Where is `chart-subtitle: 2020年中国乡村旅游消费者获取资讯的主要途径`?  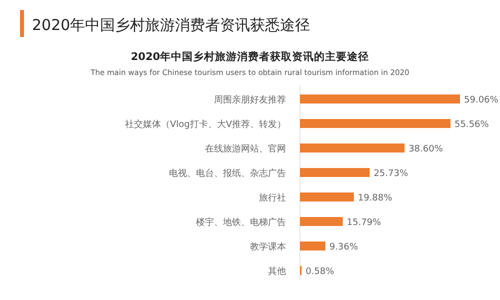 chart-subtitle: 2020年中国乡村旅游消费者获取资讯的主要途径 is located at coordinates (250, 56).